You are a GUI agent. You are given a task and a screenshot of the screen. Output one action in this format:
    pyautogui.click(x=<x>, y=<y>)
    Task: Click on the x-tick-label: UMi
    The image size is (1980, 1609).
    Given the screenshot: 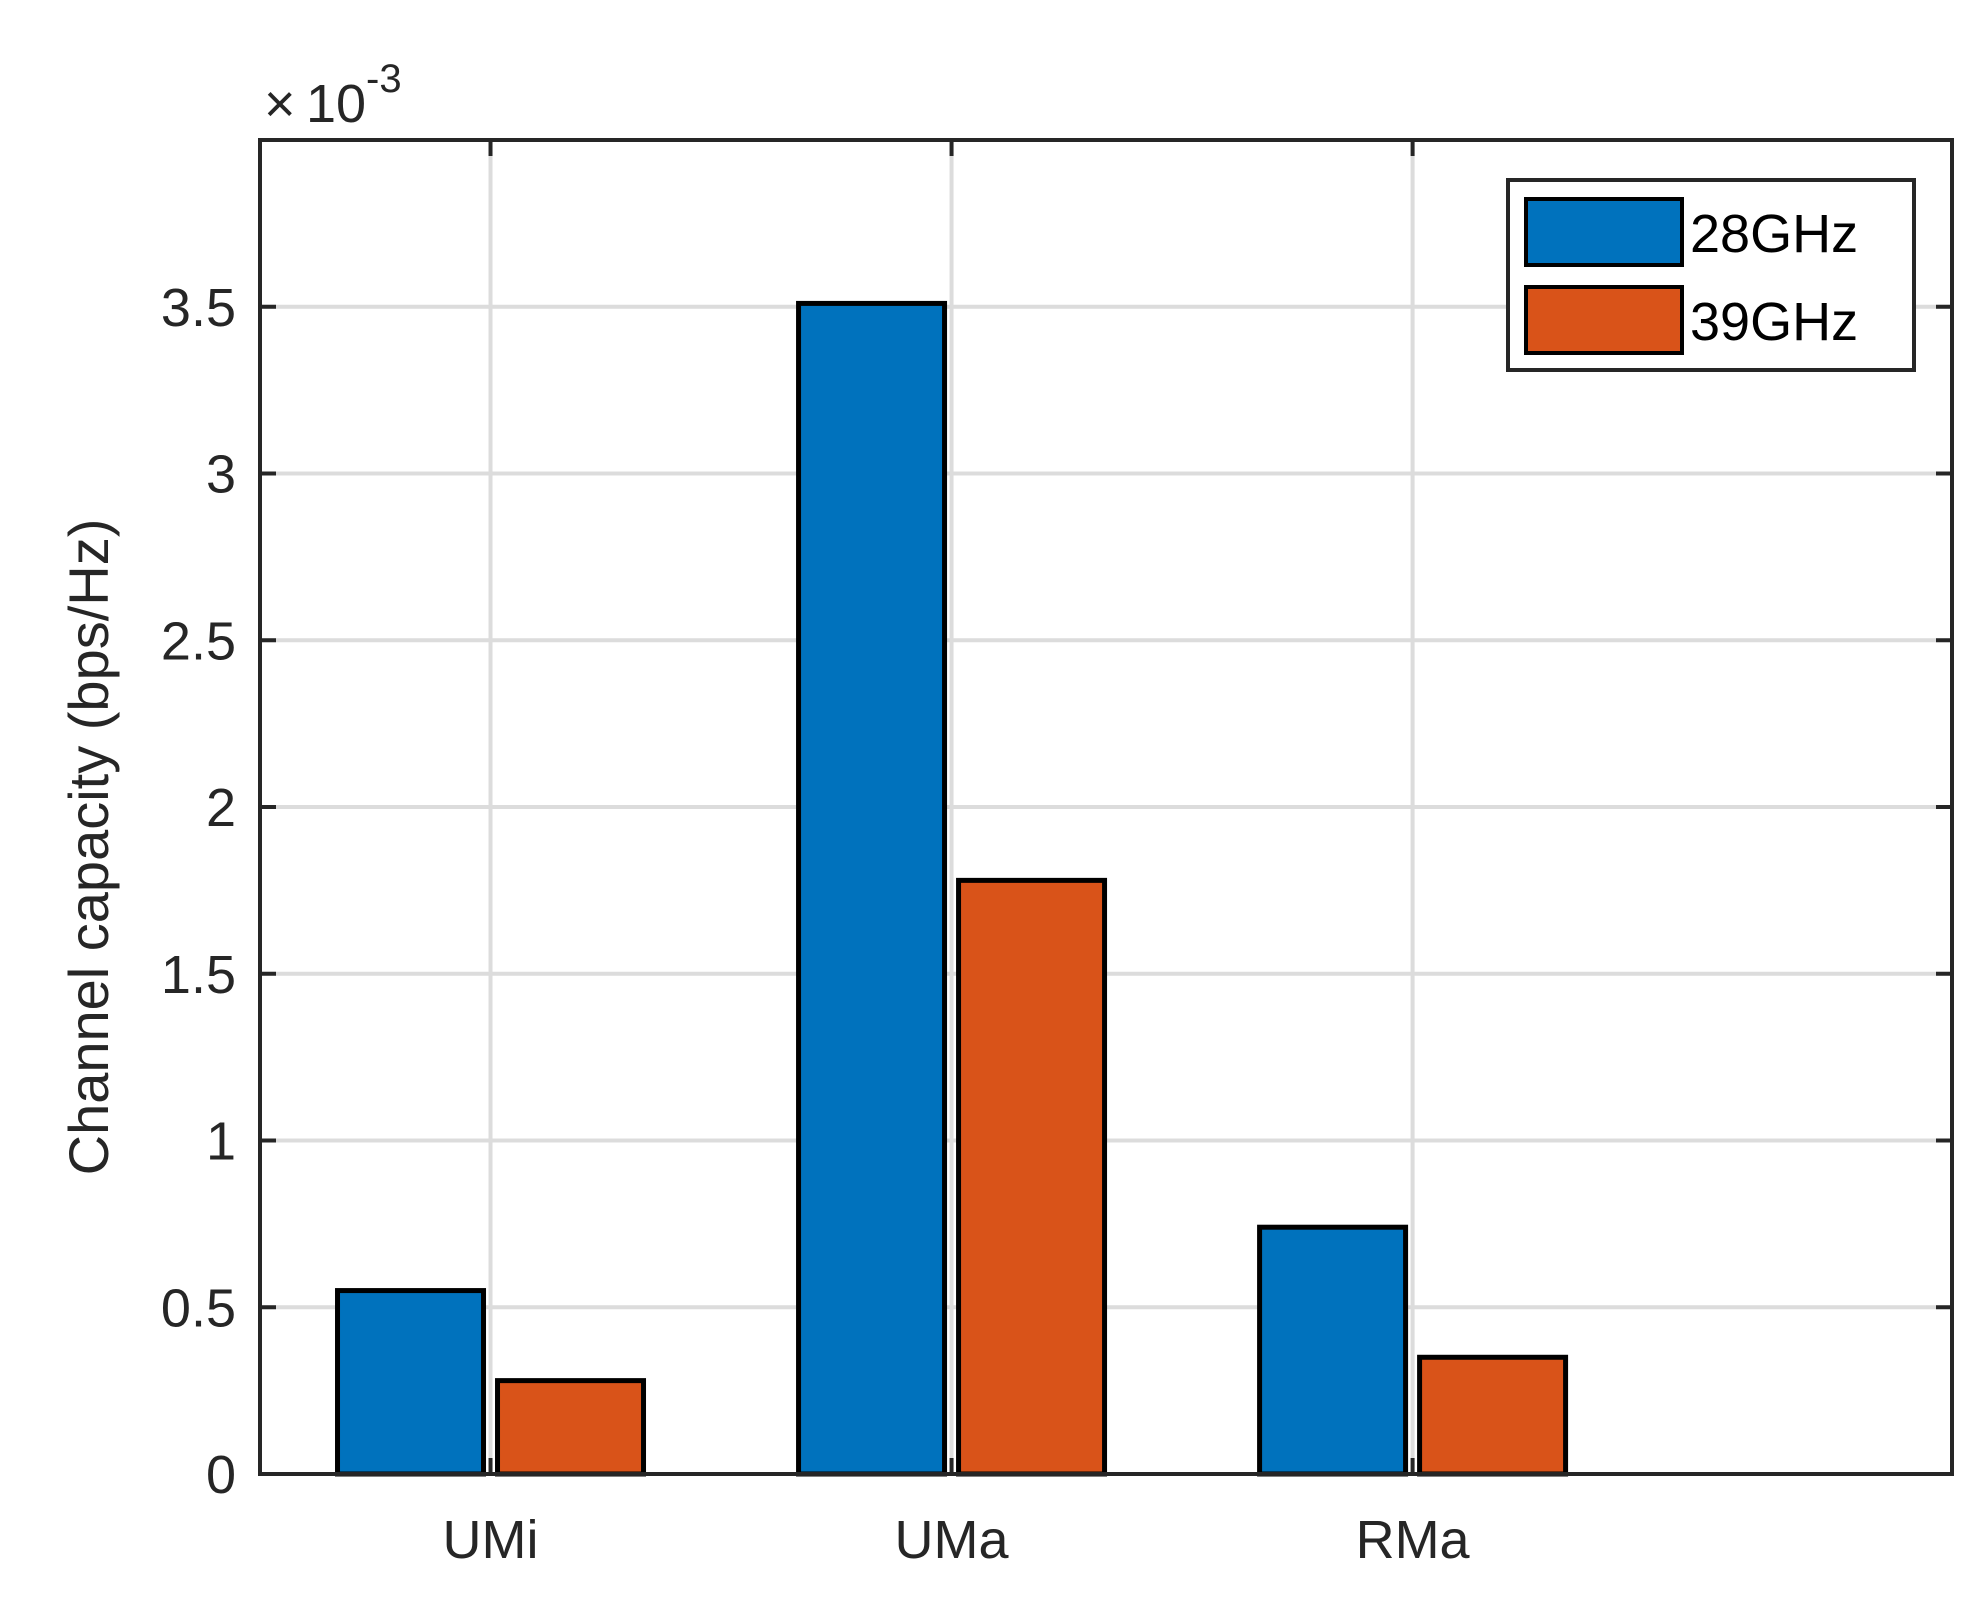 What is the action you would take?
    pyautogui.click(x=491, y=1540)
    